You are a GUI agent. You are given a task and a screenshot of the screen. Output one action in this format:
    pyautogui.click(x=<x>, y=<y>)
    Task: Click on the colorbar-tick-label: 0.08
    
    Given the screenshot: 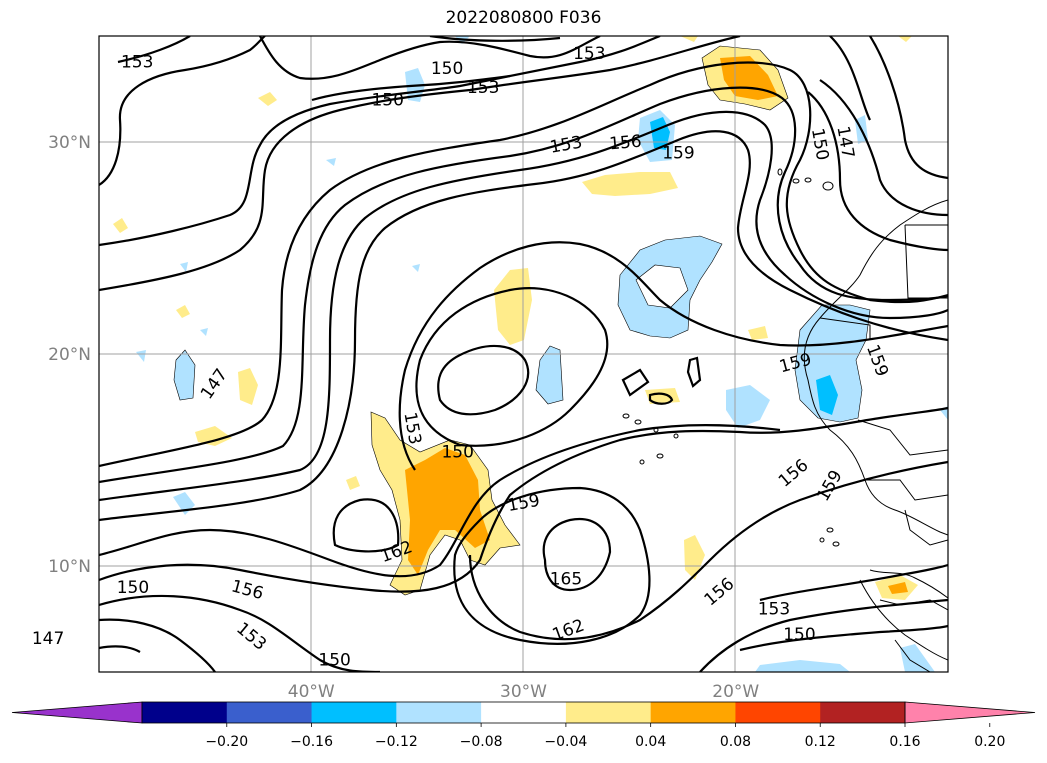 What is the action you would take?
    pyautogui.click(x=735, y=742)
    